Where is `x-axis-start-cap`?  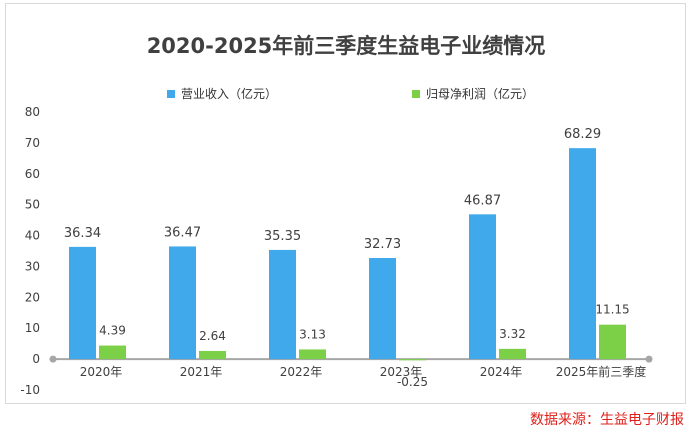 x-axis-start-cap is located at coordinates (53, 359).